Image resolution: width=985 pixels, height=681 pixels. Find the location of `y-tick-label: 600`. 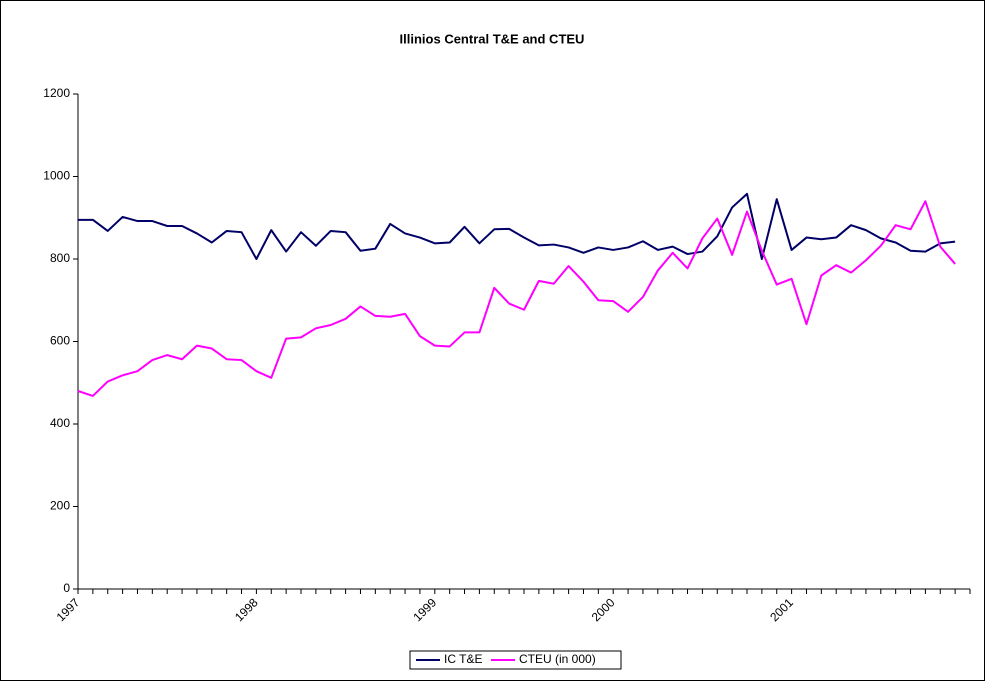

y-tick-label: 600 is located at coordinates (60, 341).